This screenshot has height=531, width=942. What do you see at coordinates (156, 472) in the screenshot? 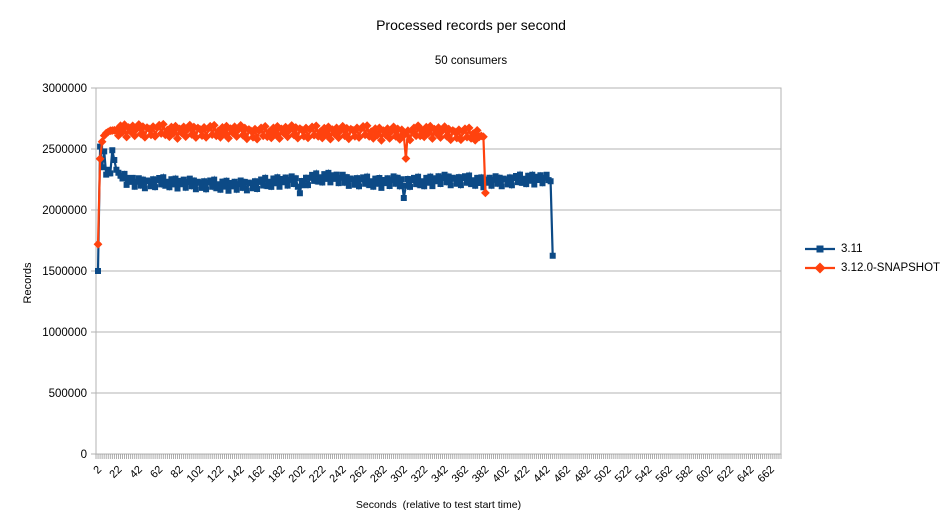
I see `x-tick-label: 62` at bounding box center [156, 472].